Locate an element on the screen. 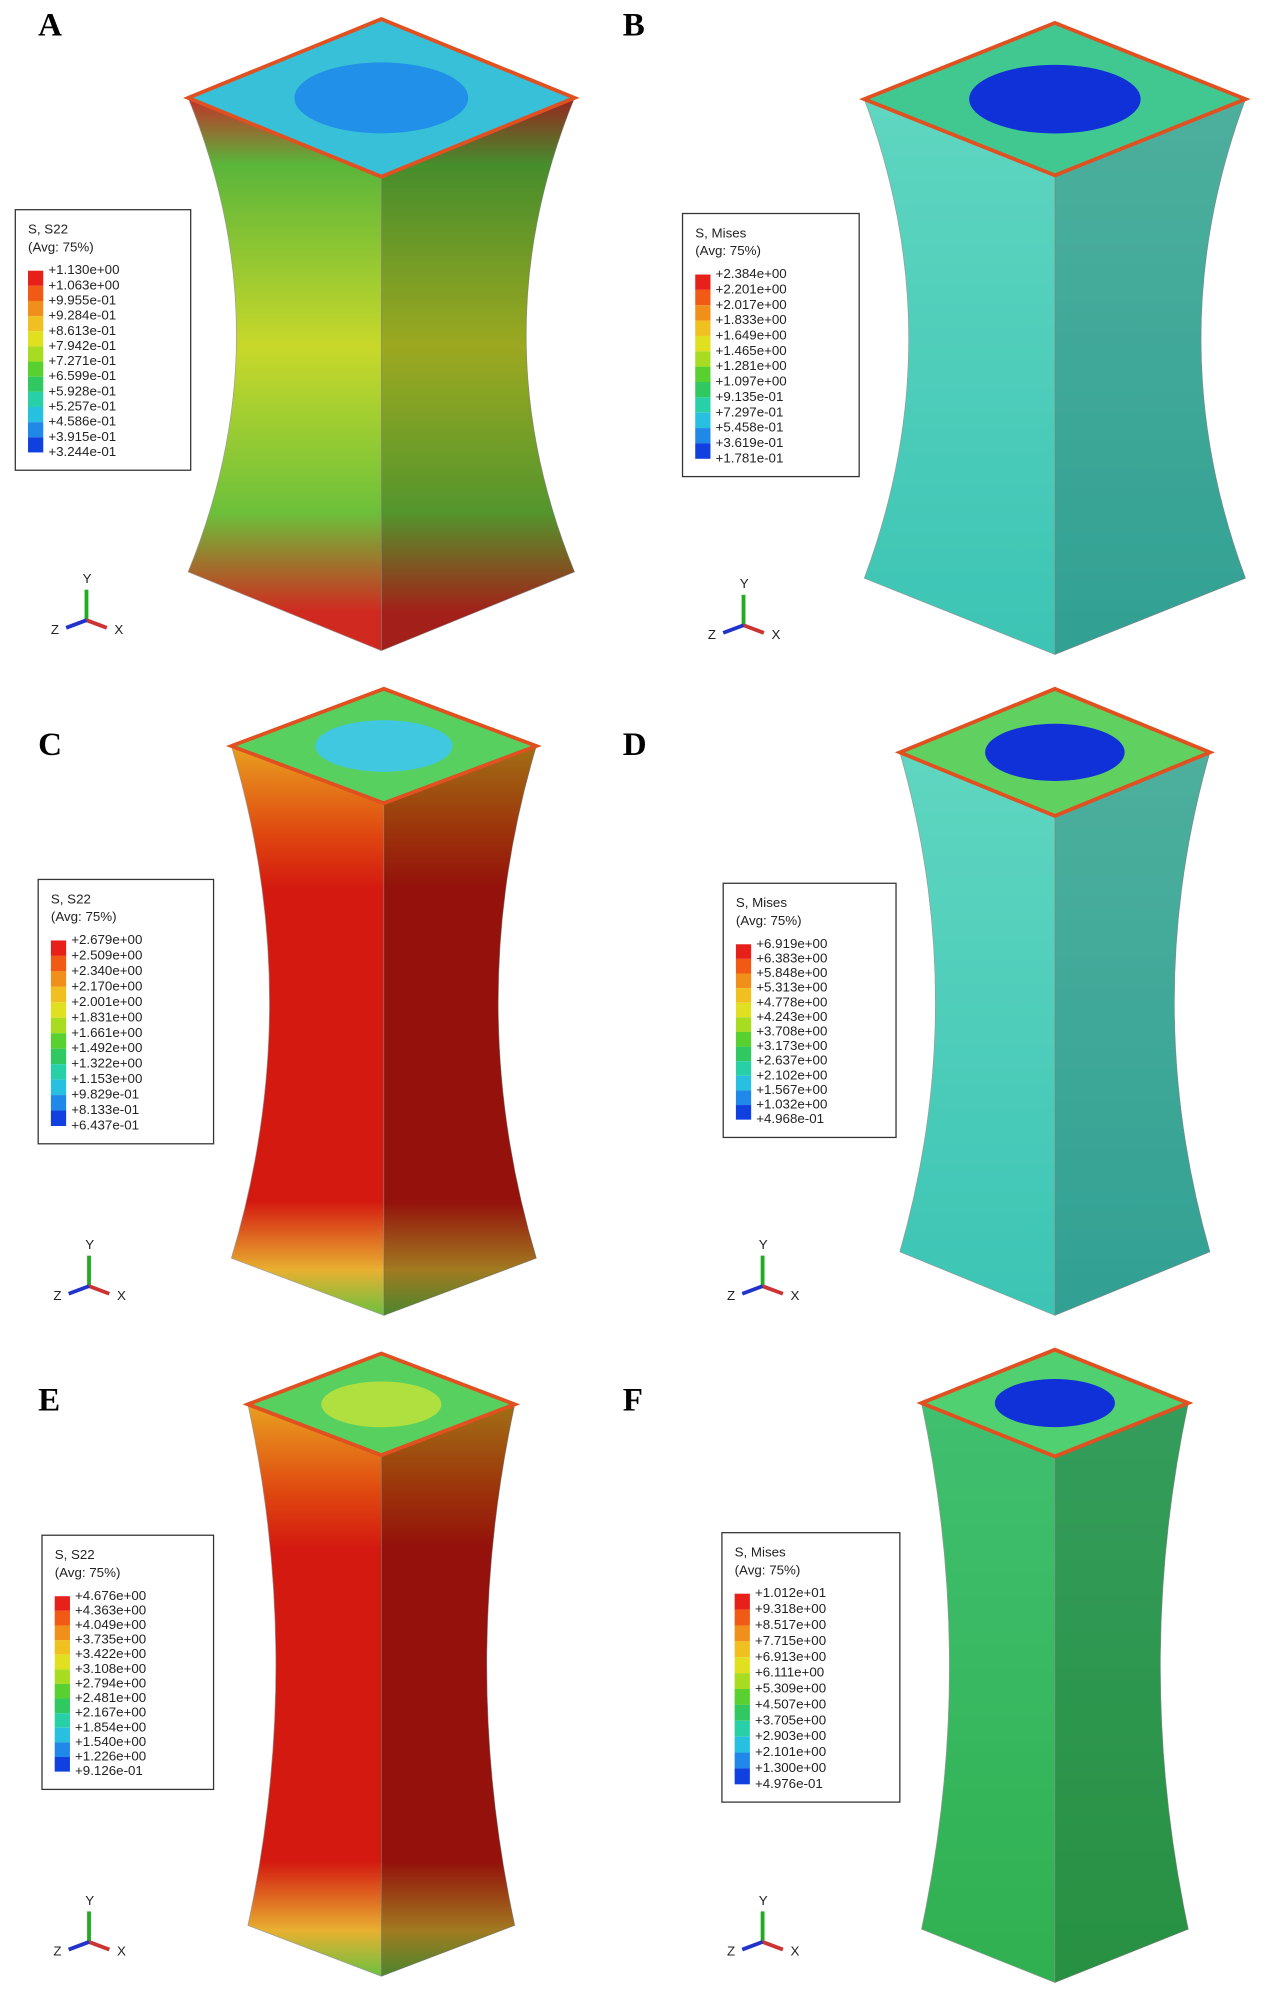 The image size is (1271, 2013). legend-value: +2.481e+00 is located at coordinates (110, 1697).